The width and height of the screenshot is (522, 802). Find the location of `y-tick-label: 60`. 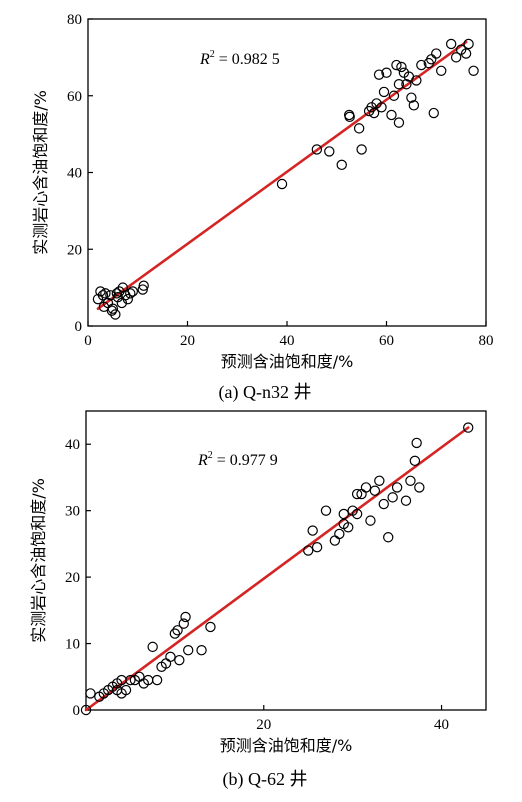

y-tick-label: 60 is located at coordinates (74, 97).